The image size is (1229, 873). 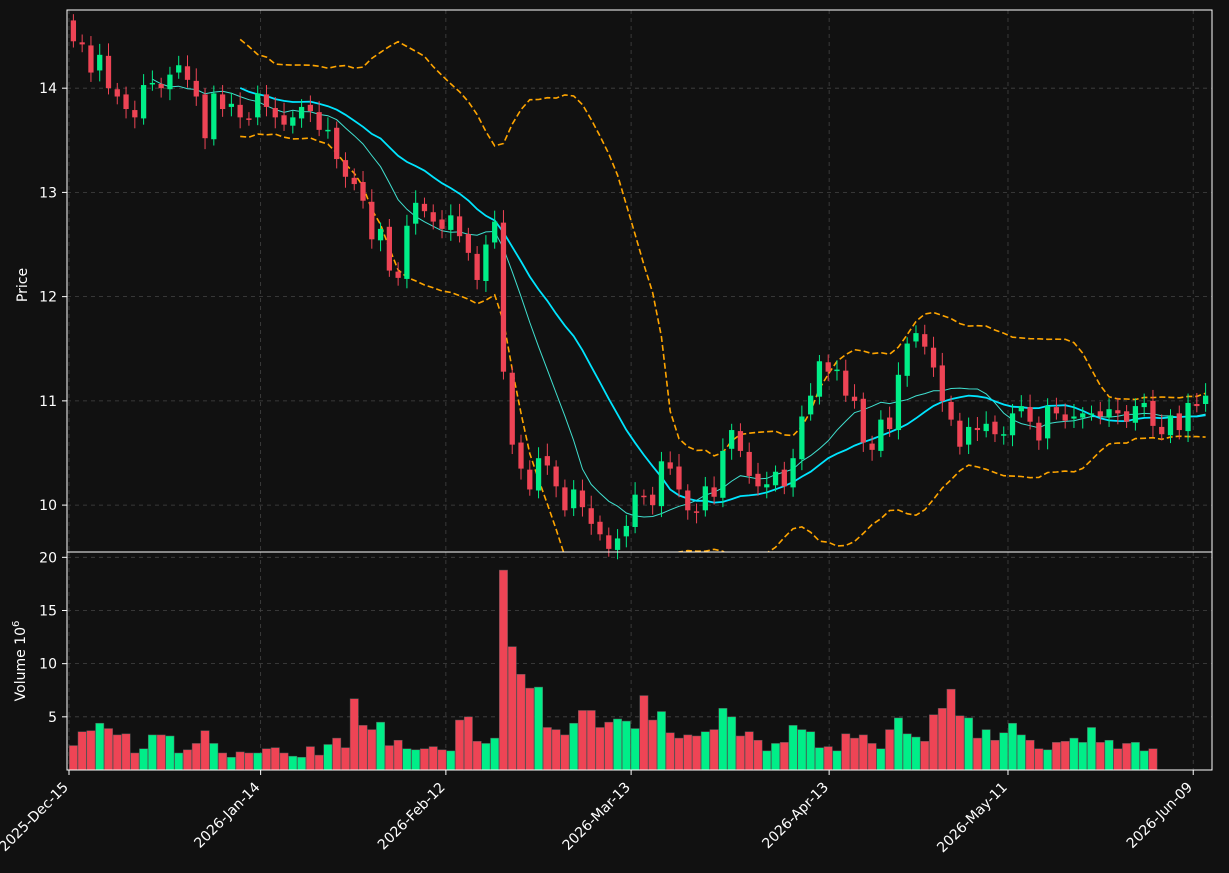 What do you see at coordinates (48, 665) in the screenshot?
I see `volume-tick-label: 10` at bounding box center [48, 665].